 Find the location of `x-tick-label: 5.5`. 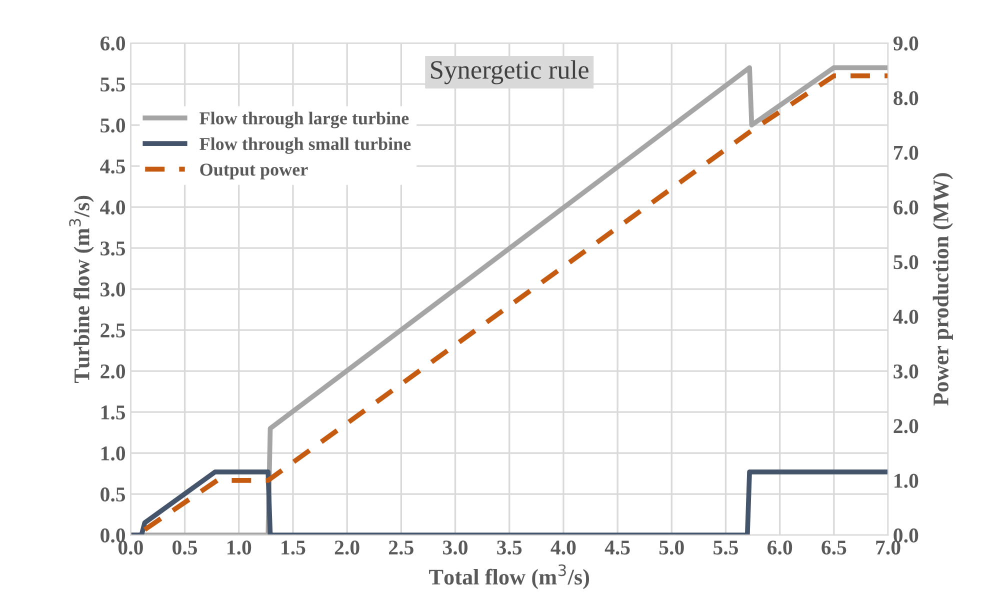

x-tick-label: 5.5 is located at coordinates (726, 547).